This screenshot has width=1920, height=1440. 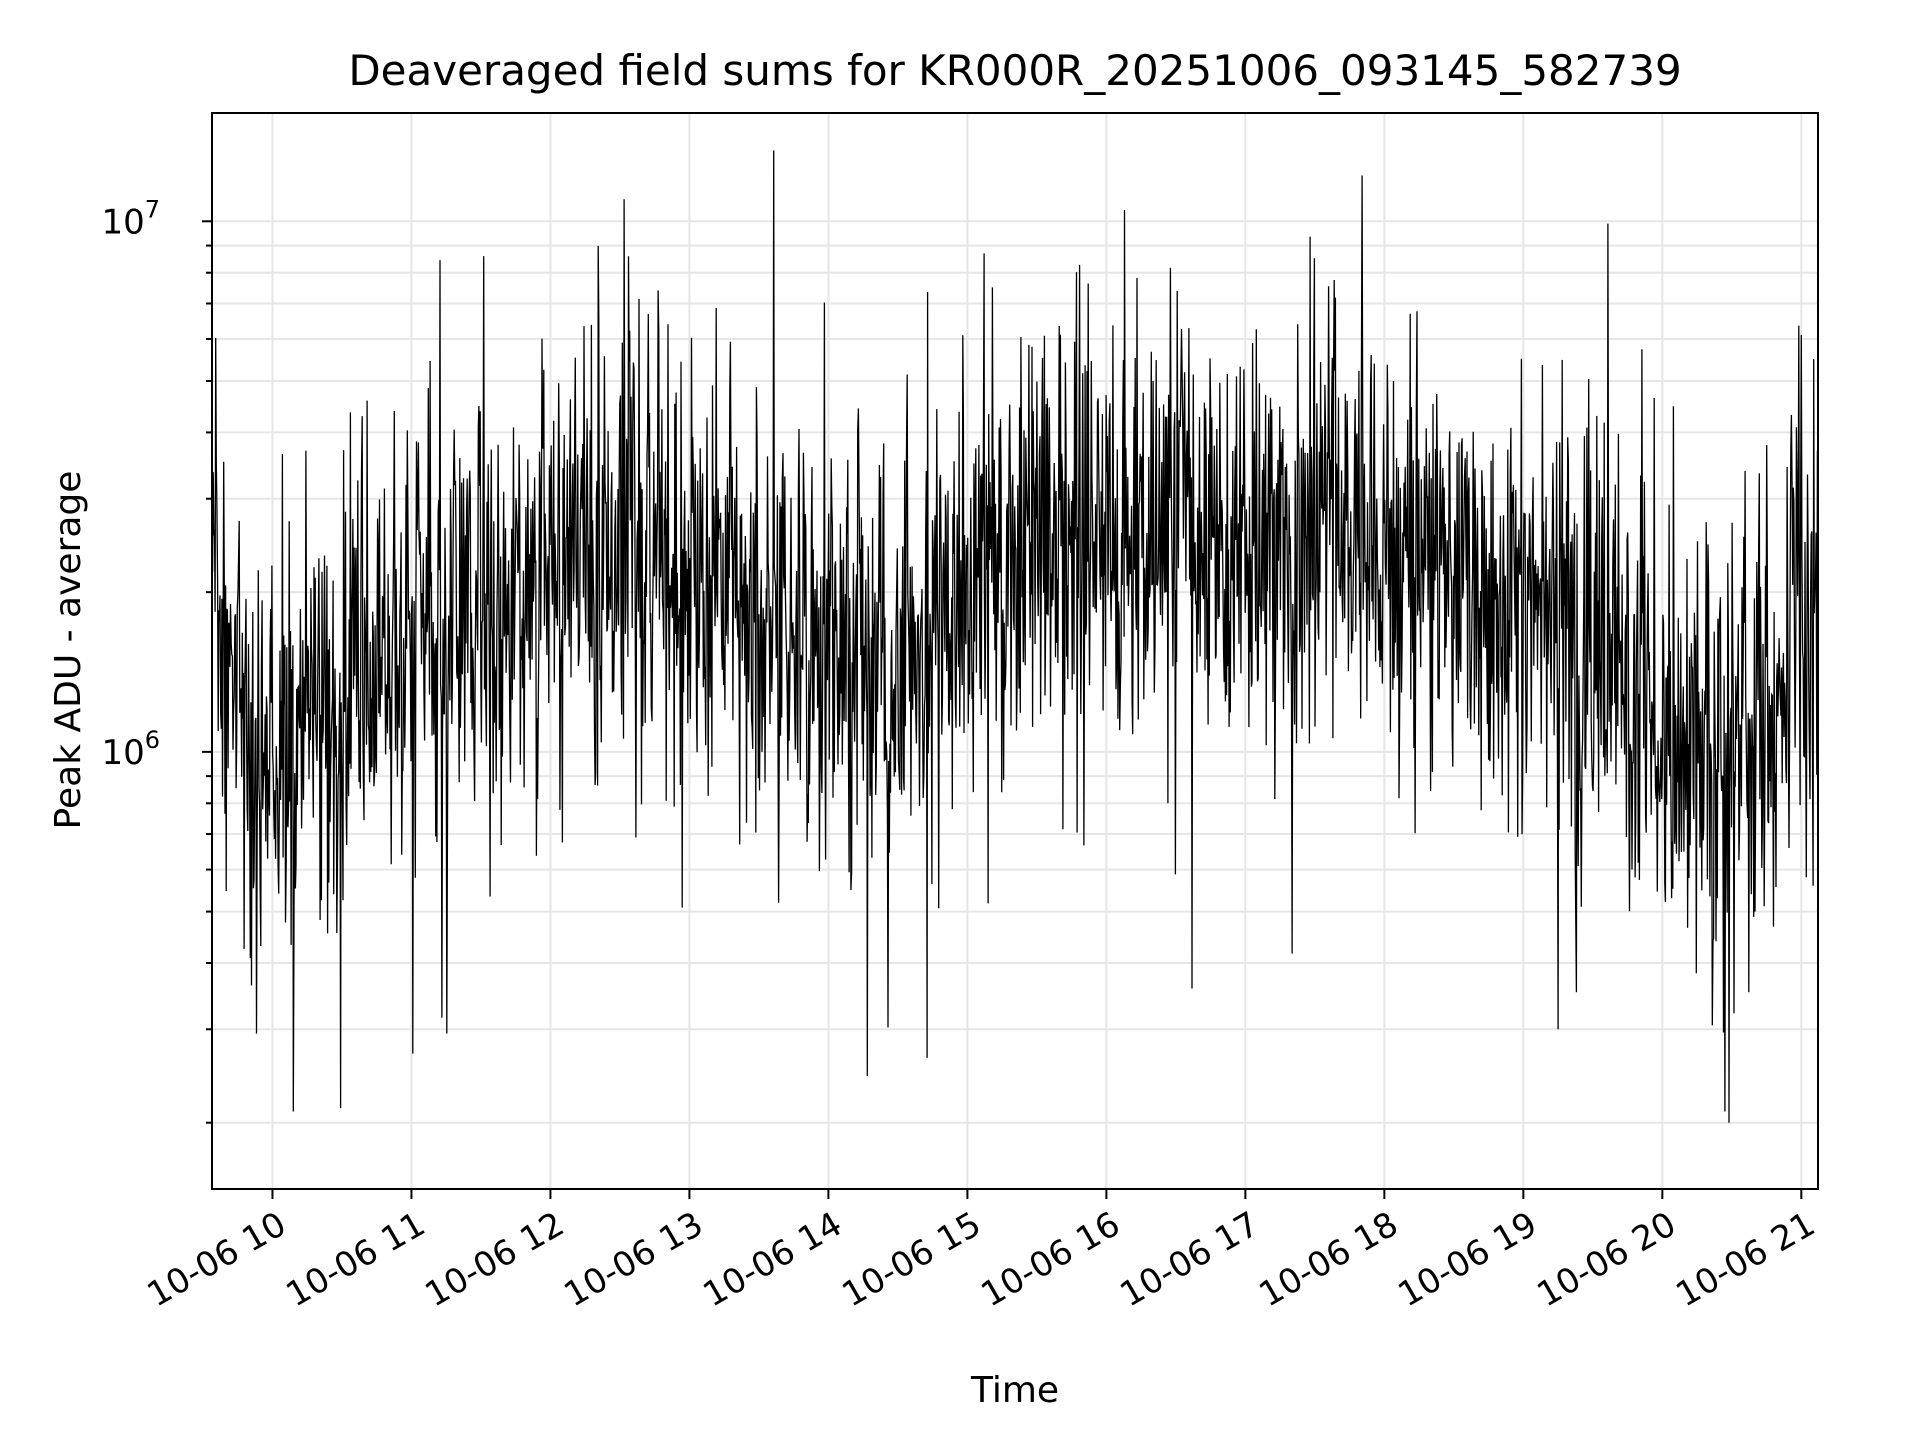 What do you see at coordinates (156, 659) in the screenshot?
I see `y-axis-ticks: 10⁶ 10⁷` at bounding box center [156, 659].